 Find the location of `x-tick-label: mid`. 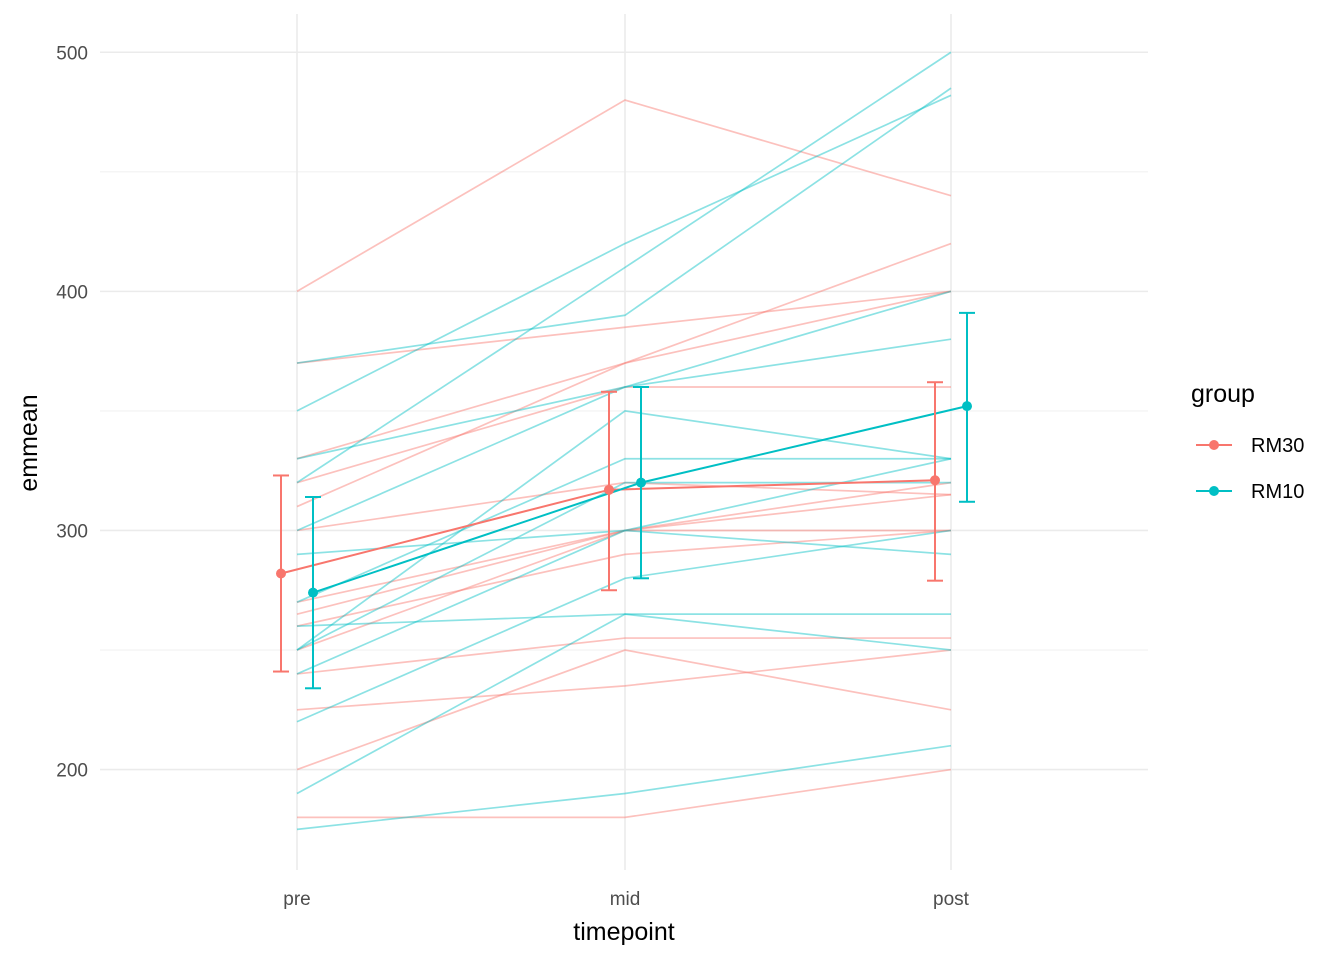

x-tick-label: mid is located at coordinates (625, 899).